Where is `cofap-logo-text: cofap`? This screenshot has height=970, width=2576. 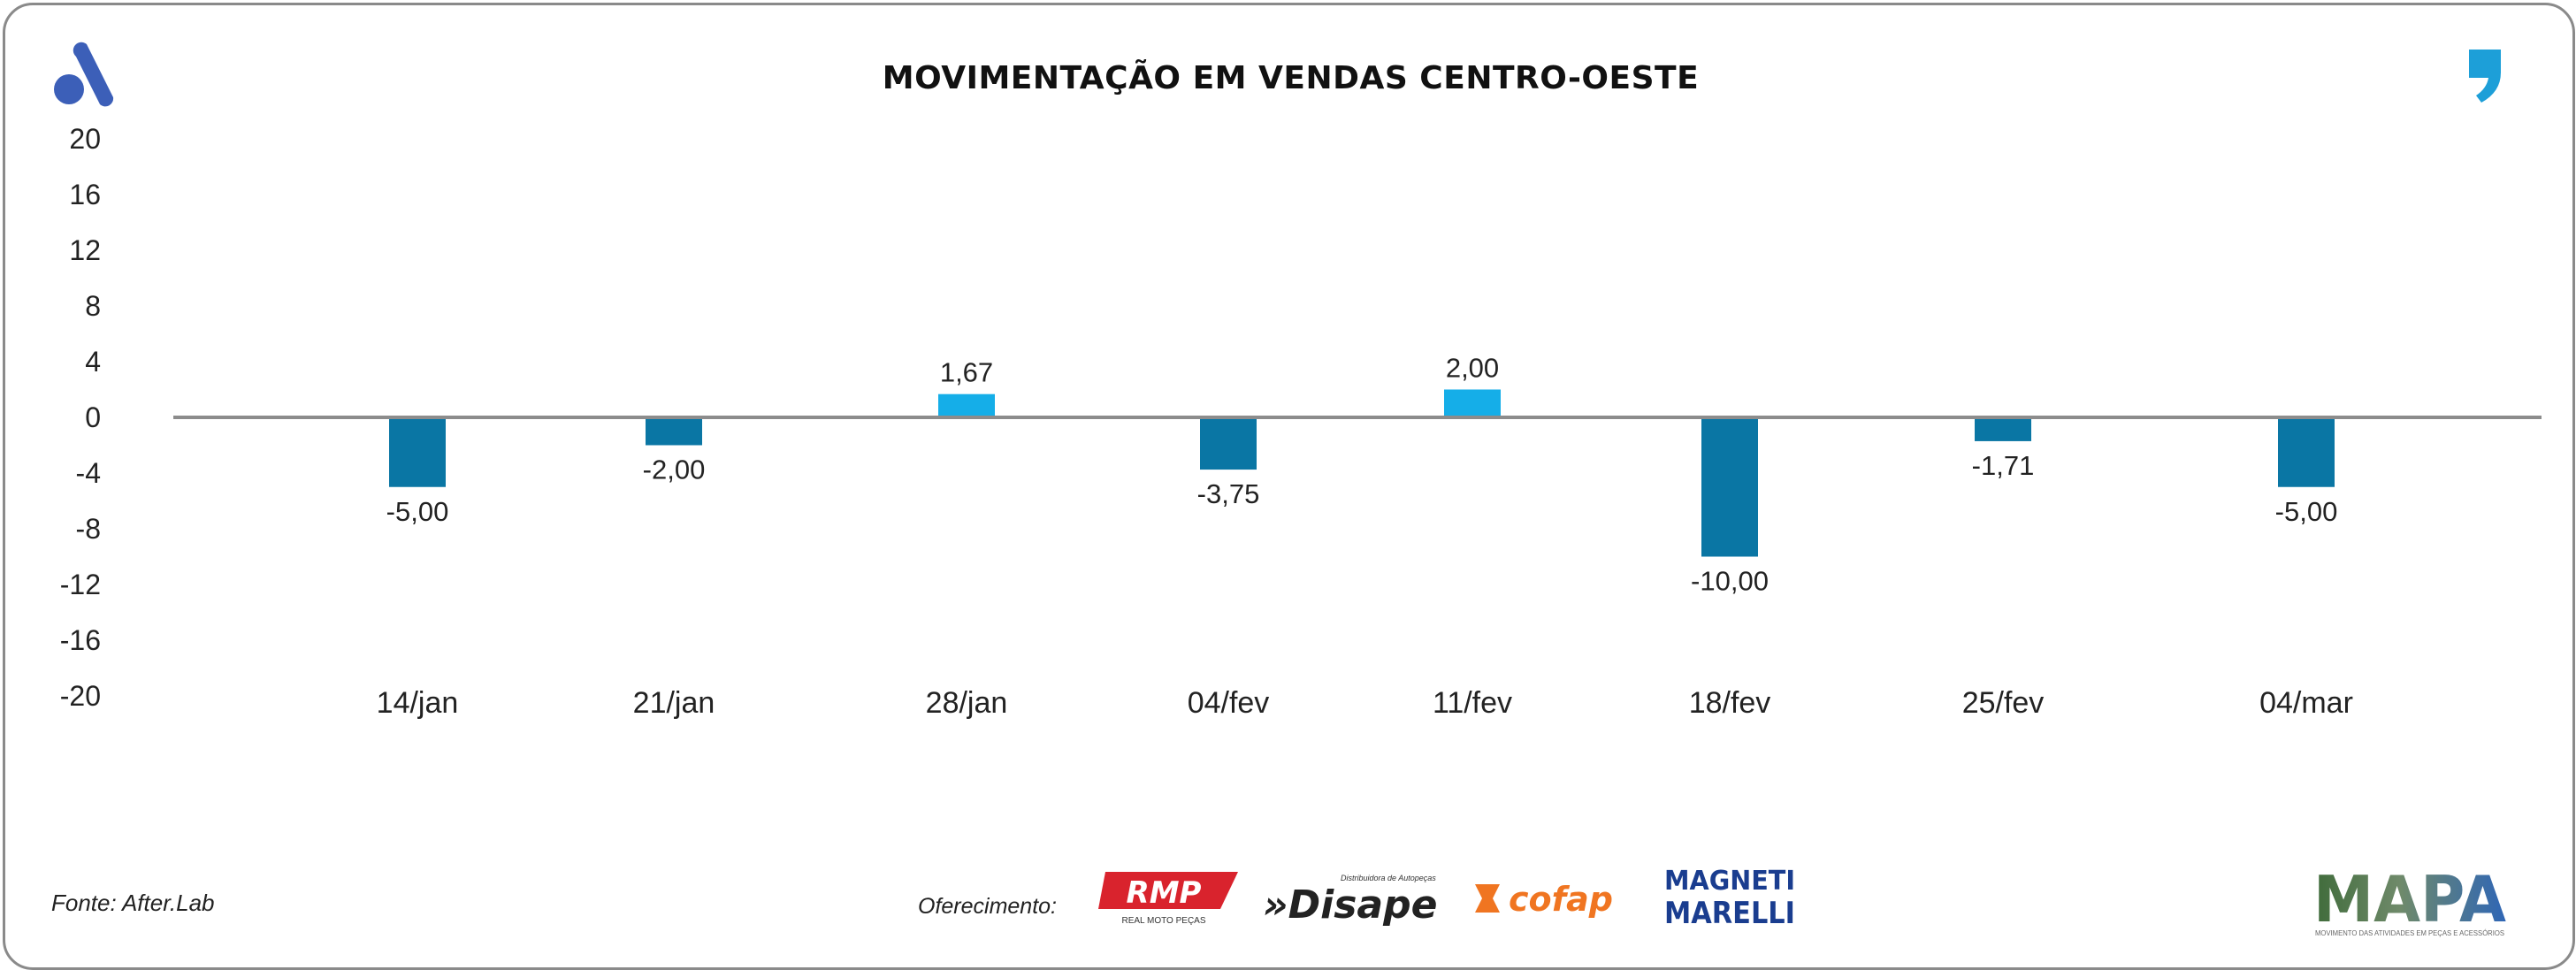
cofap-logo-text: cofap is located at coordinates (1561, 899).